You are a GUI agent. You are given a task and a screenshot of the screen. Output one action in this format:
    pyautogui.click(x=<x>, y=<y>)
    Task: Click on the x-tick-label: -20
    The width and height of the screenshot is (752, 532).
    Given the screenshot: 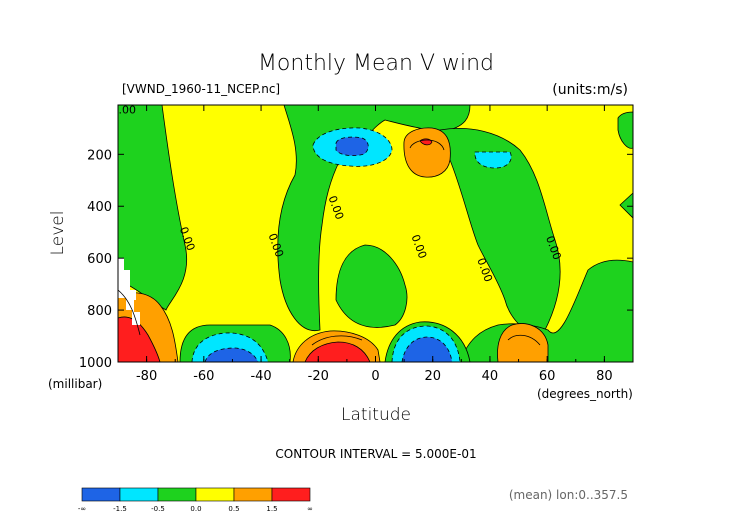 What is the action you would take?
    pyautogui.click(x=318, y=376)
    